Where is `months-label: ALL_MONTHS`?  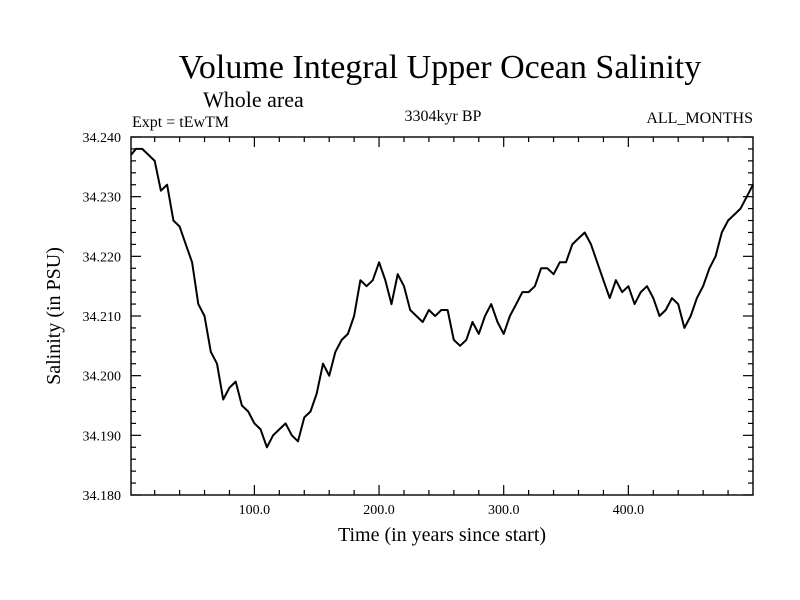
months-label: ALL_MONTHS is located at coordinates (699, 118).